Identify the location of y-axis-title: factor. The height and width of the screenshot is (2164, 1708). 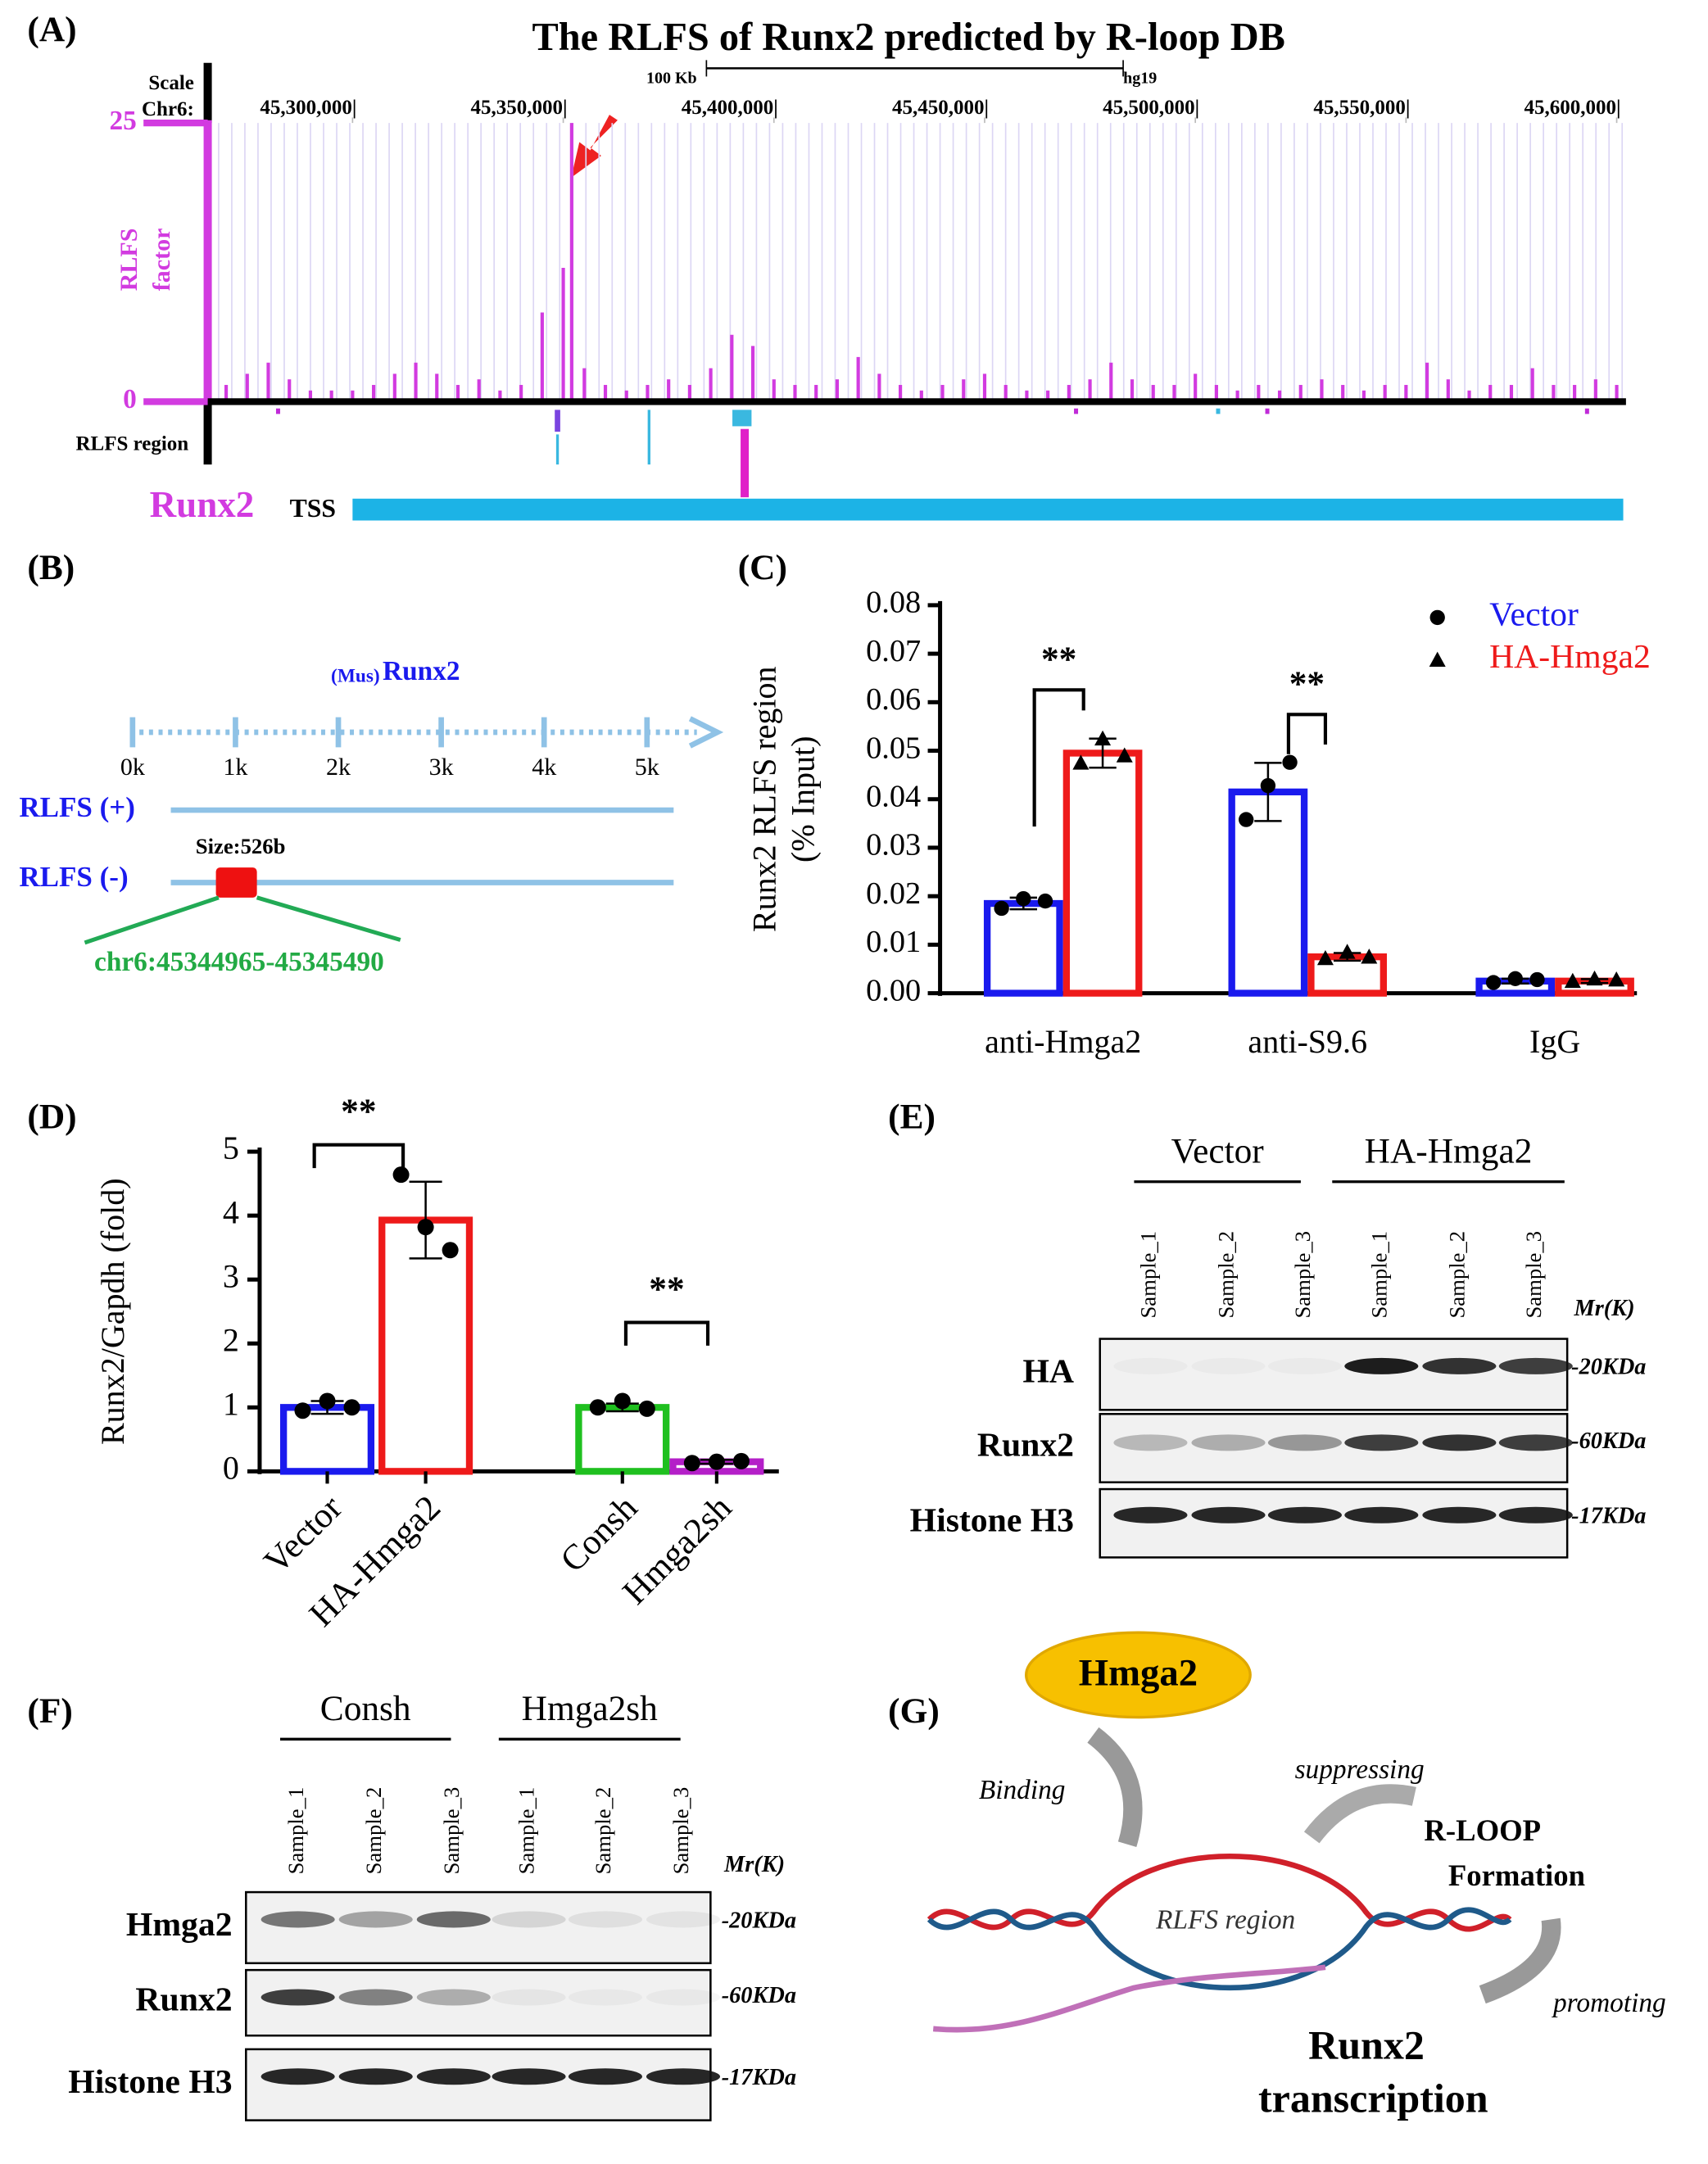
(162, 261).